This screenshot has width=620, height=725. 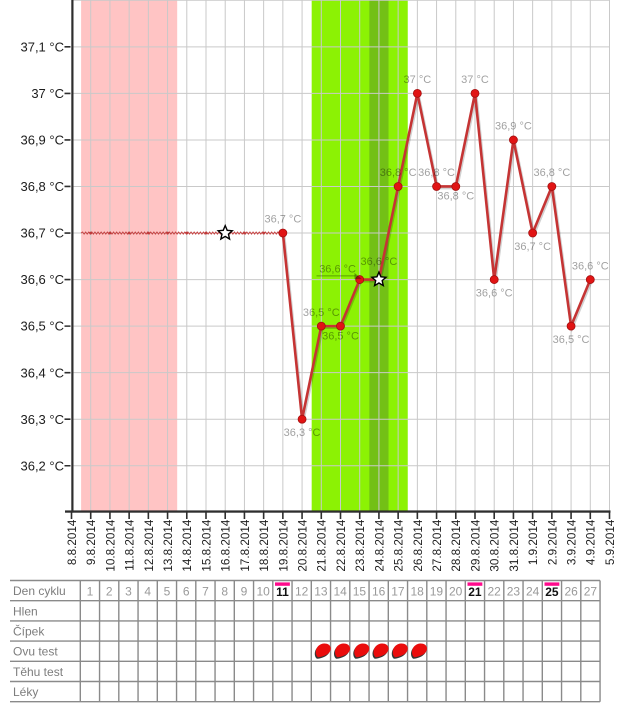 I want to click on svg-text: 29.8.2014, so click(x=475, y=545).